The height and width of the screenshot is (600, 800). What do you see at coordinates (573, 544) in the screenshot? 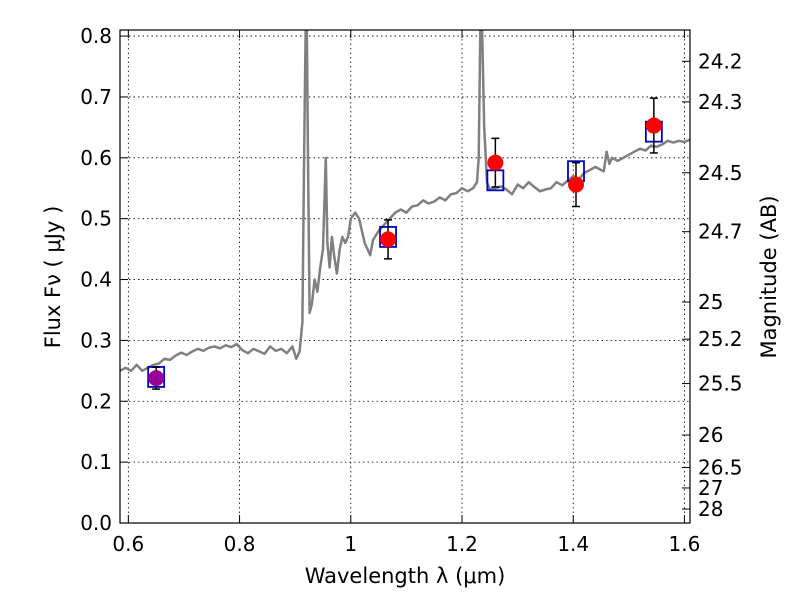
I see `x-tick-label: 1.4` at bounding box center [573, 544].